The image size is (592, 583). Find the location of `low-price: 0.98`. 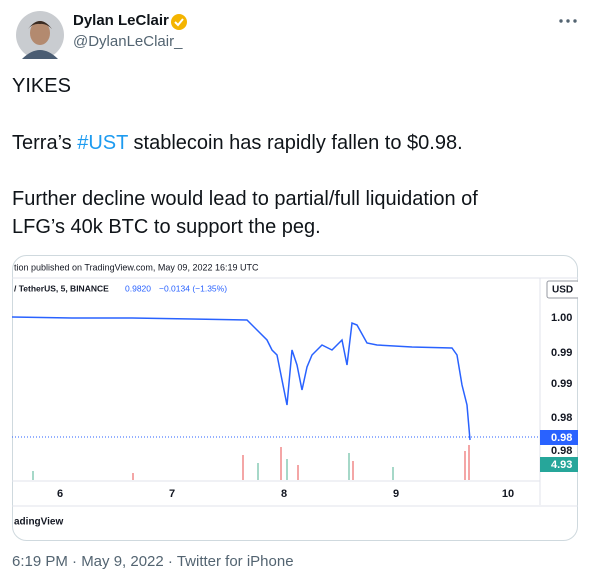

low-price: 0.98 is located at coordinates (561, 451).